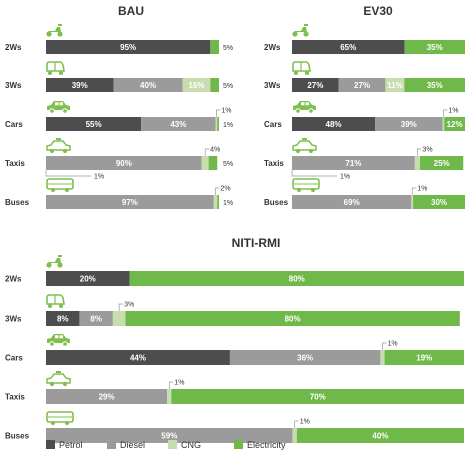  What do you see at coordinates (129, 305) in the screenshot?
I see `callout-label: 3%` at bounding box center [129, 305].